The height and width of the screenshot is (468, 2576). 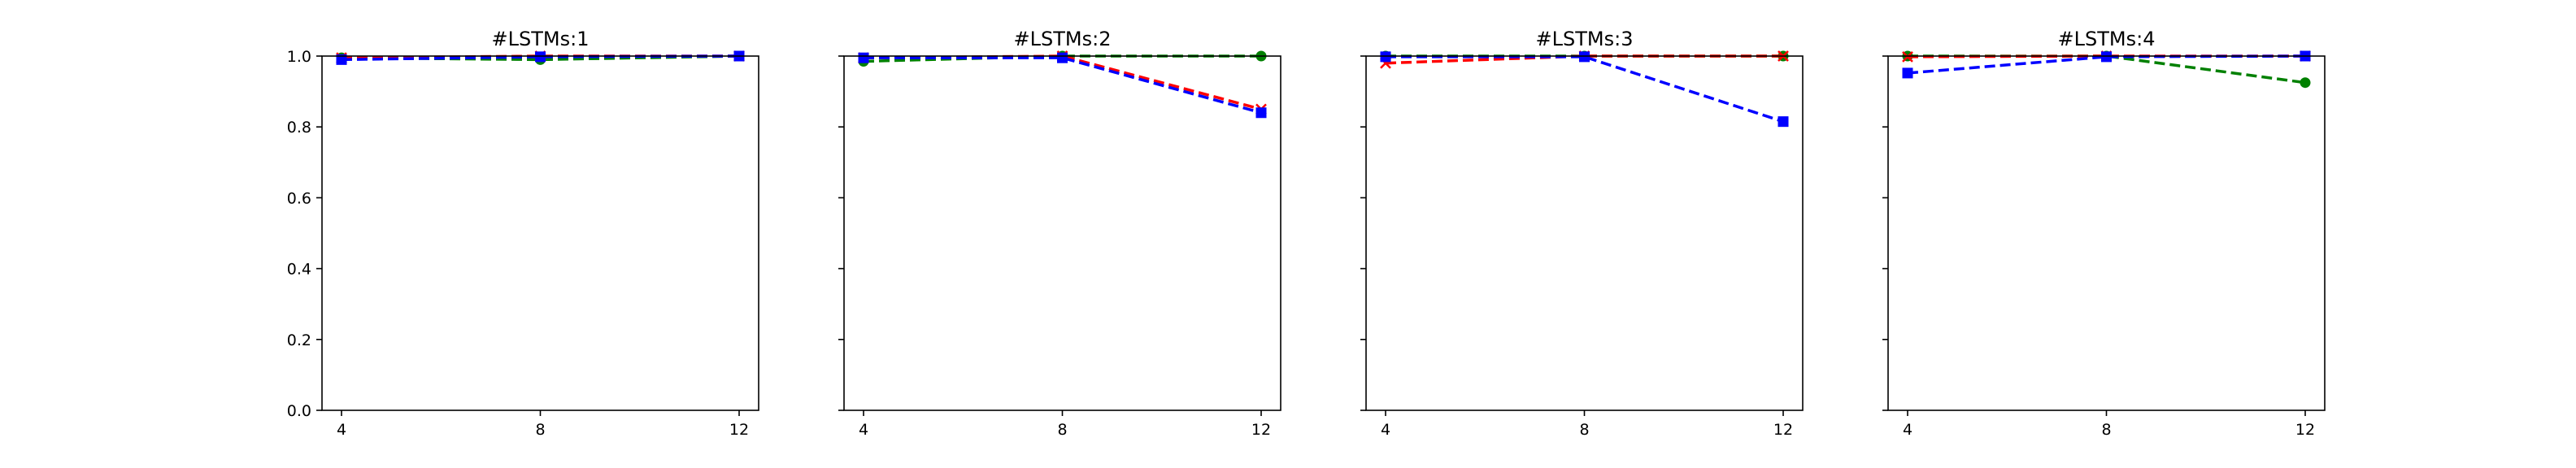 I want to click on subplot-title: #LSTMs:2, so click(x=1063, y=39).